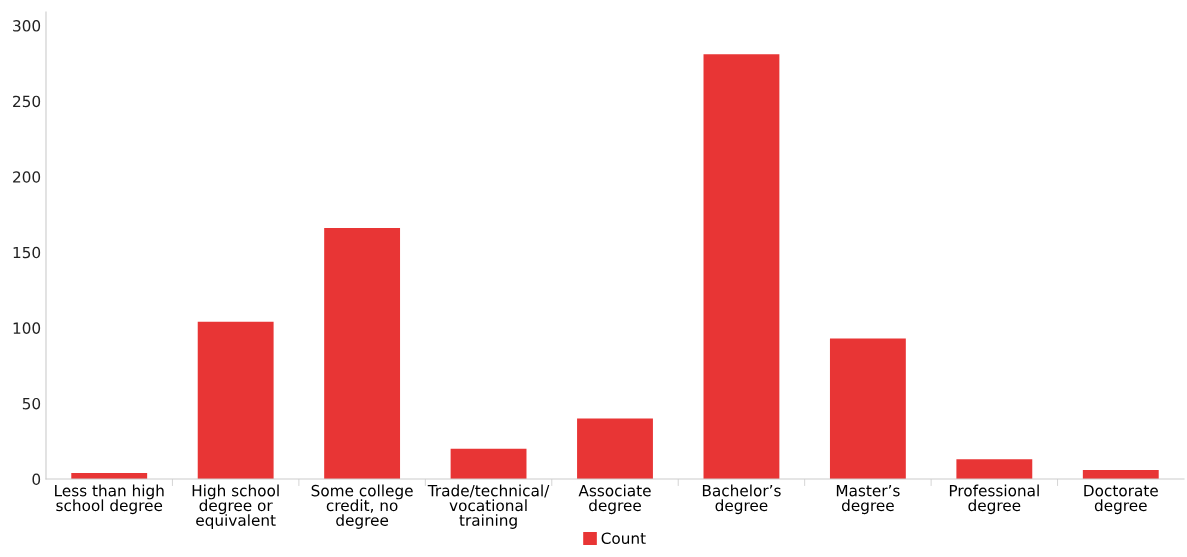 The image size is (1187, 557). I want to click on y-tick-label: 150, so click(27, 252).